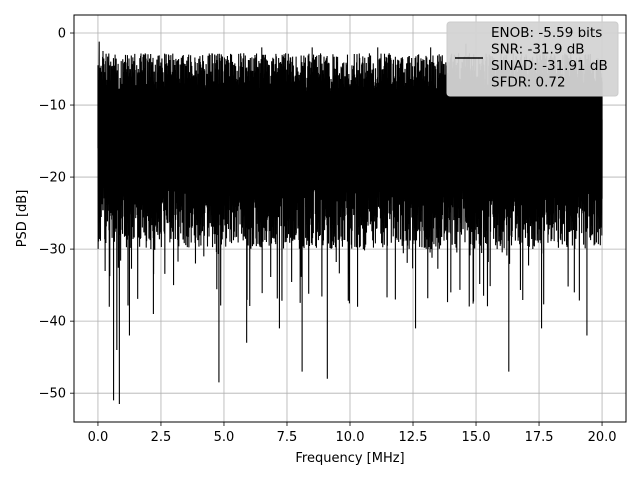 The image size is (640, 480). What do you see at coordinates (22, 219) in the screenshot?
I see `y-axis-label: PSD [dB]` at bounding box center [22, 219].